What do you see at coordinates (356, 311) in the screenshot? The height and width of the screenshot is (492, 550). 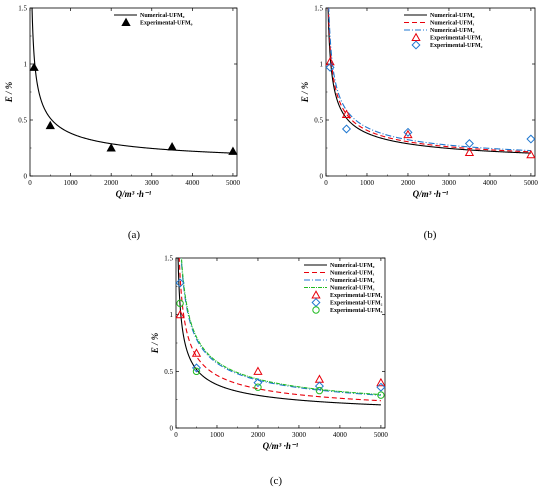 I see `legend-label: Experimental-UFM₃` at bounding box center [356, 311].